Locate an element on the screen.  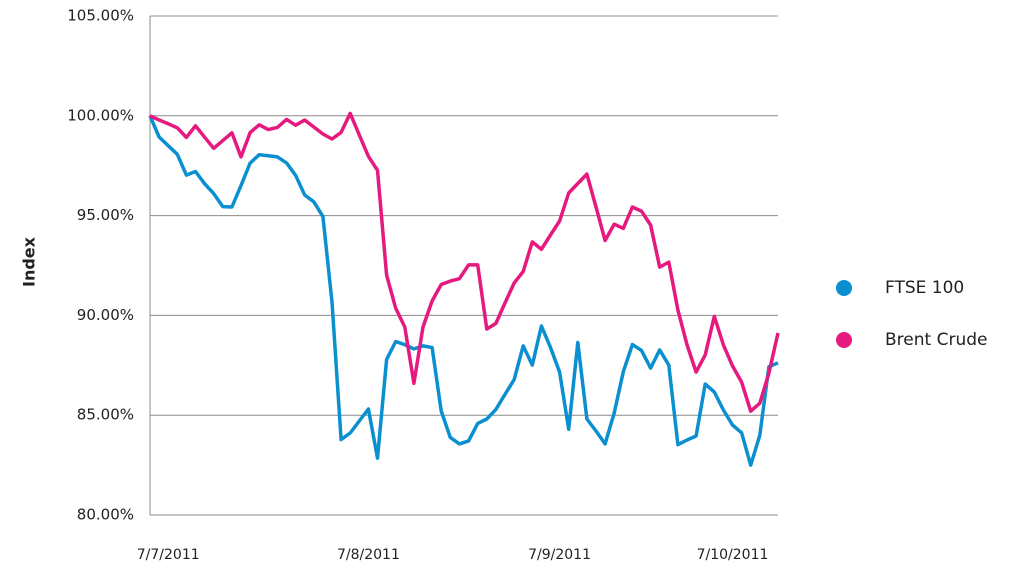
y-tick-label: 80.00% is located at coordinates (105, 515).